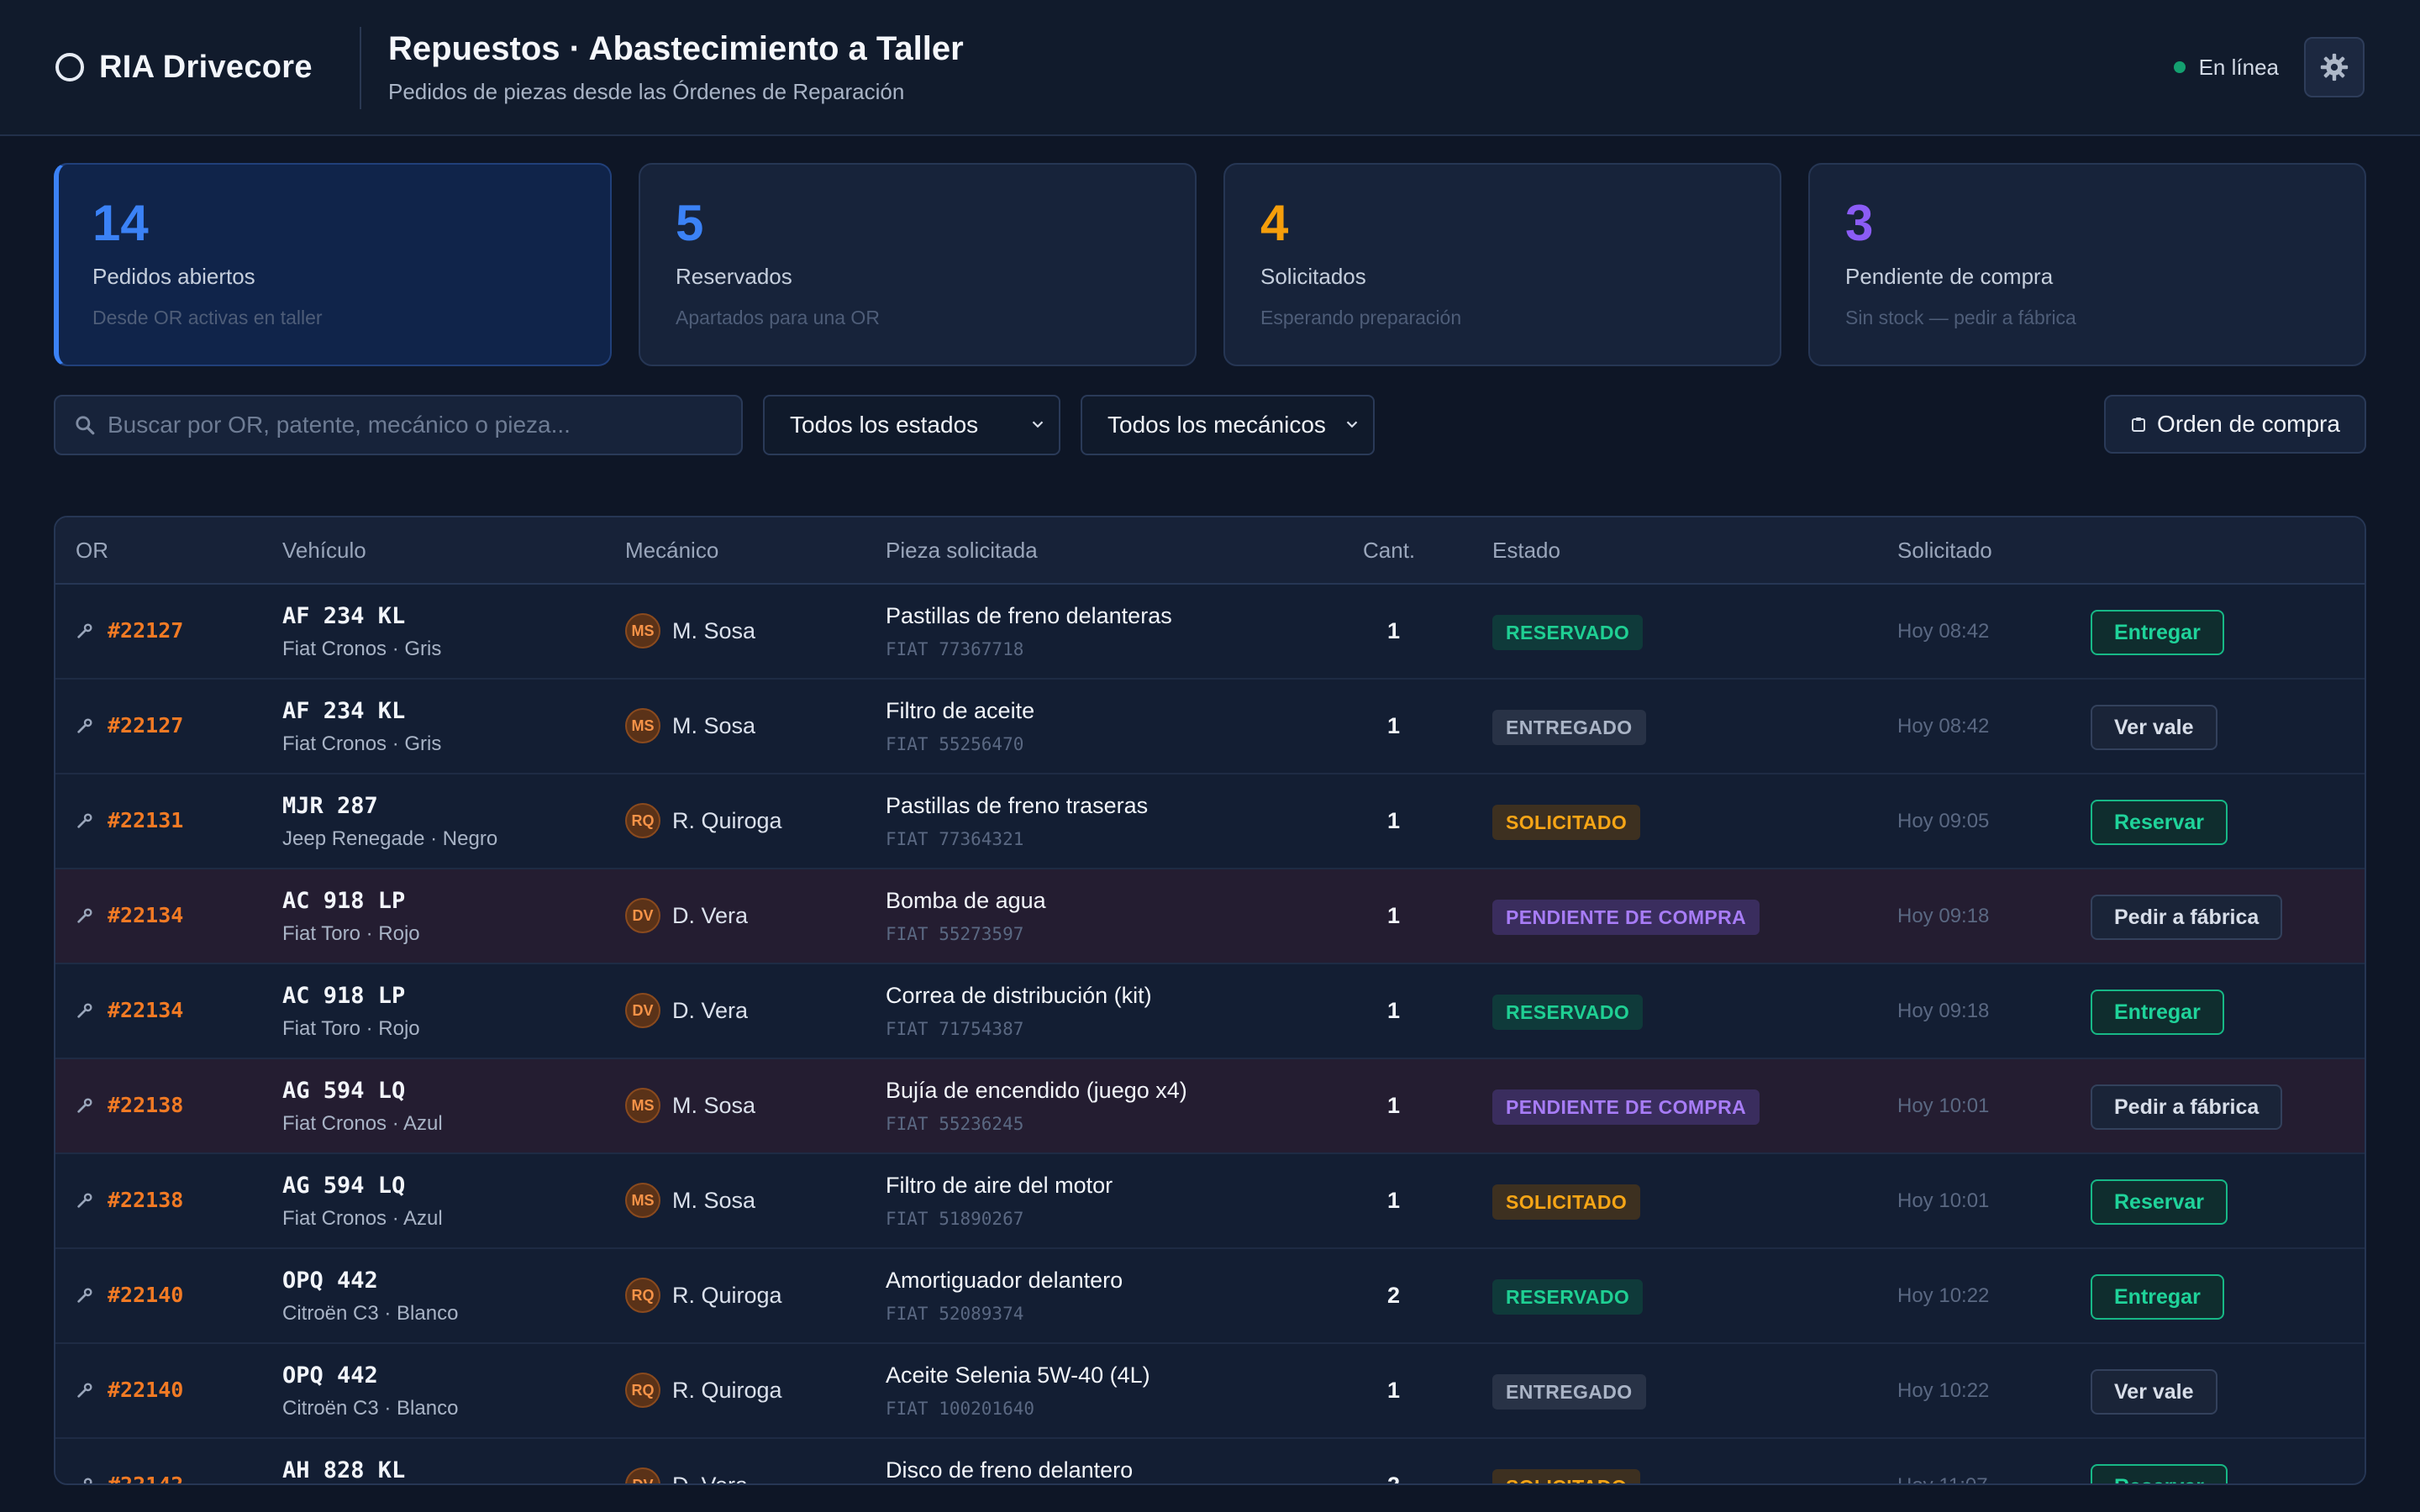 The width and height of the screenshot is (2420, 1512). Describe the element at coordinates (344, 1470) in the screenshot. I see `vehicle-plate: AH 828 KL` at that location.